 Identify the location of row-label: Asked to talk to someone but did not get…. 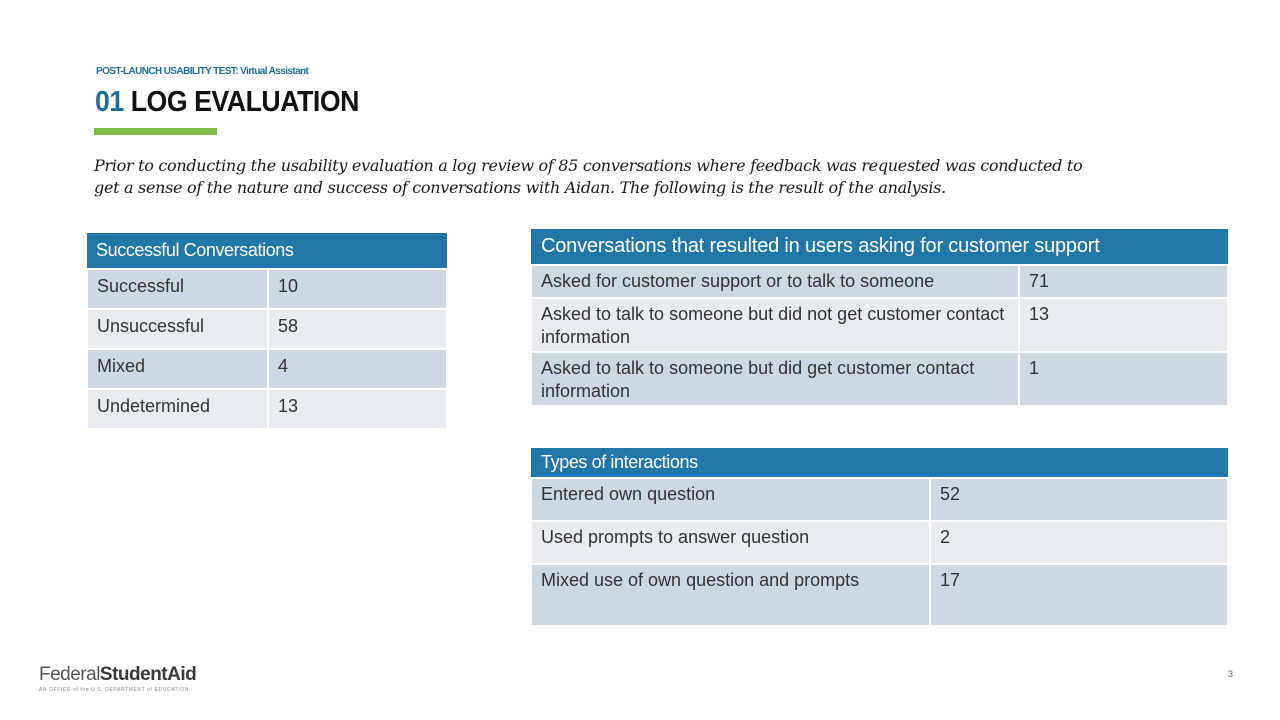
(775, 325).